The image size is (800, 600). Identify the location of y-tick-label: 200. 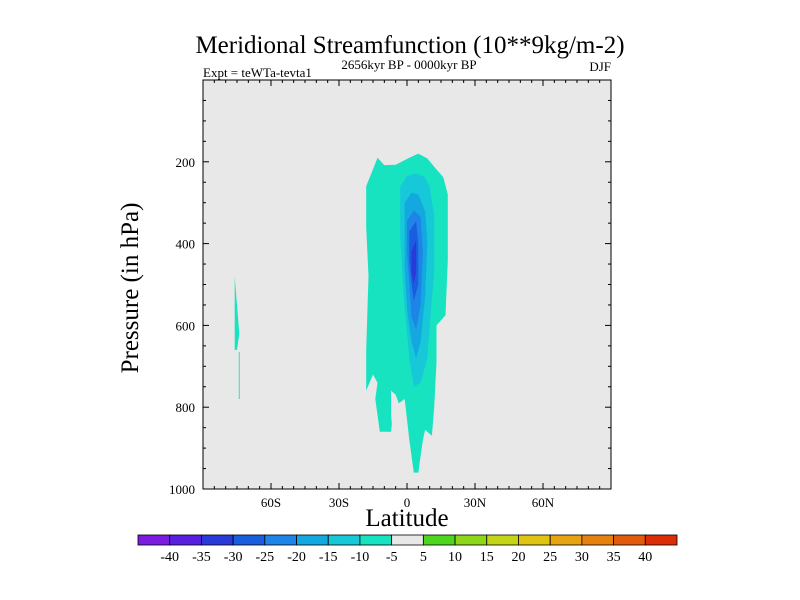
(186, 162).